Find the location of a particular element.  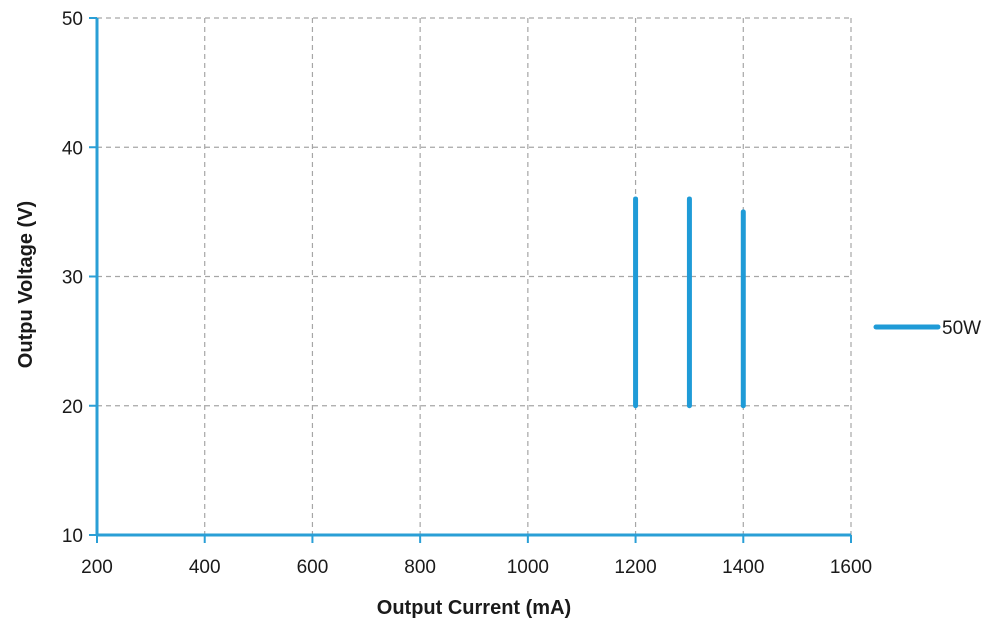

x-tick-label-1000: 1000 is located at coordinates (528, 567).